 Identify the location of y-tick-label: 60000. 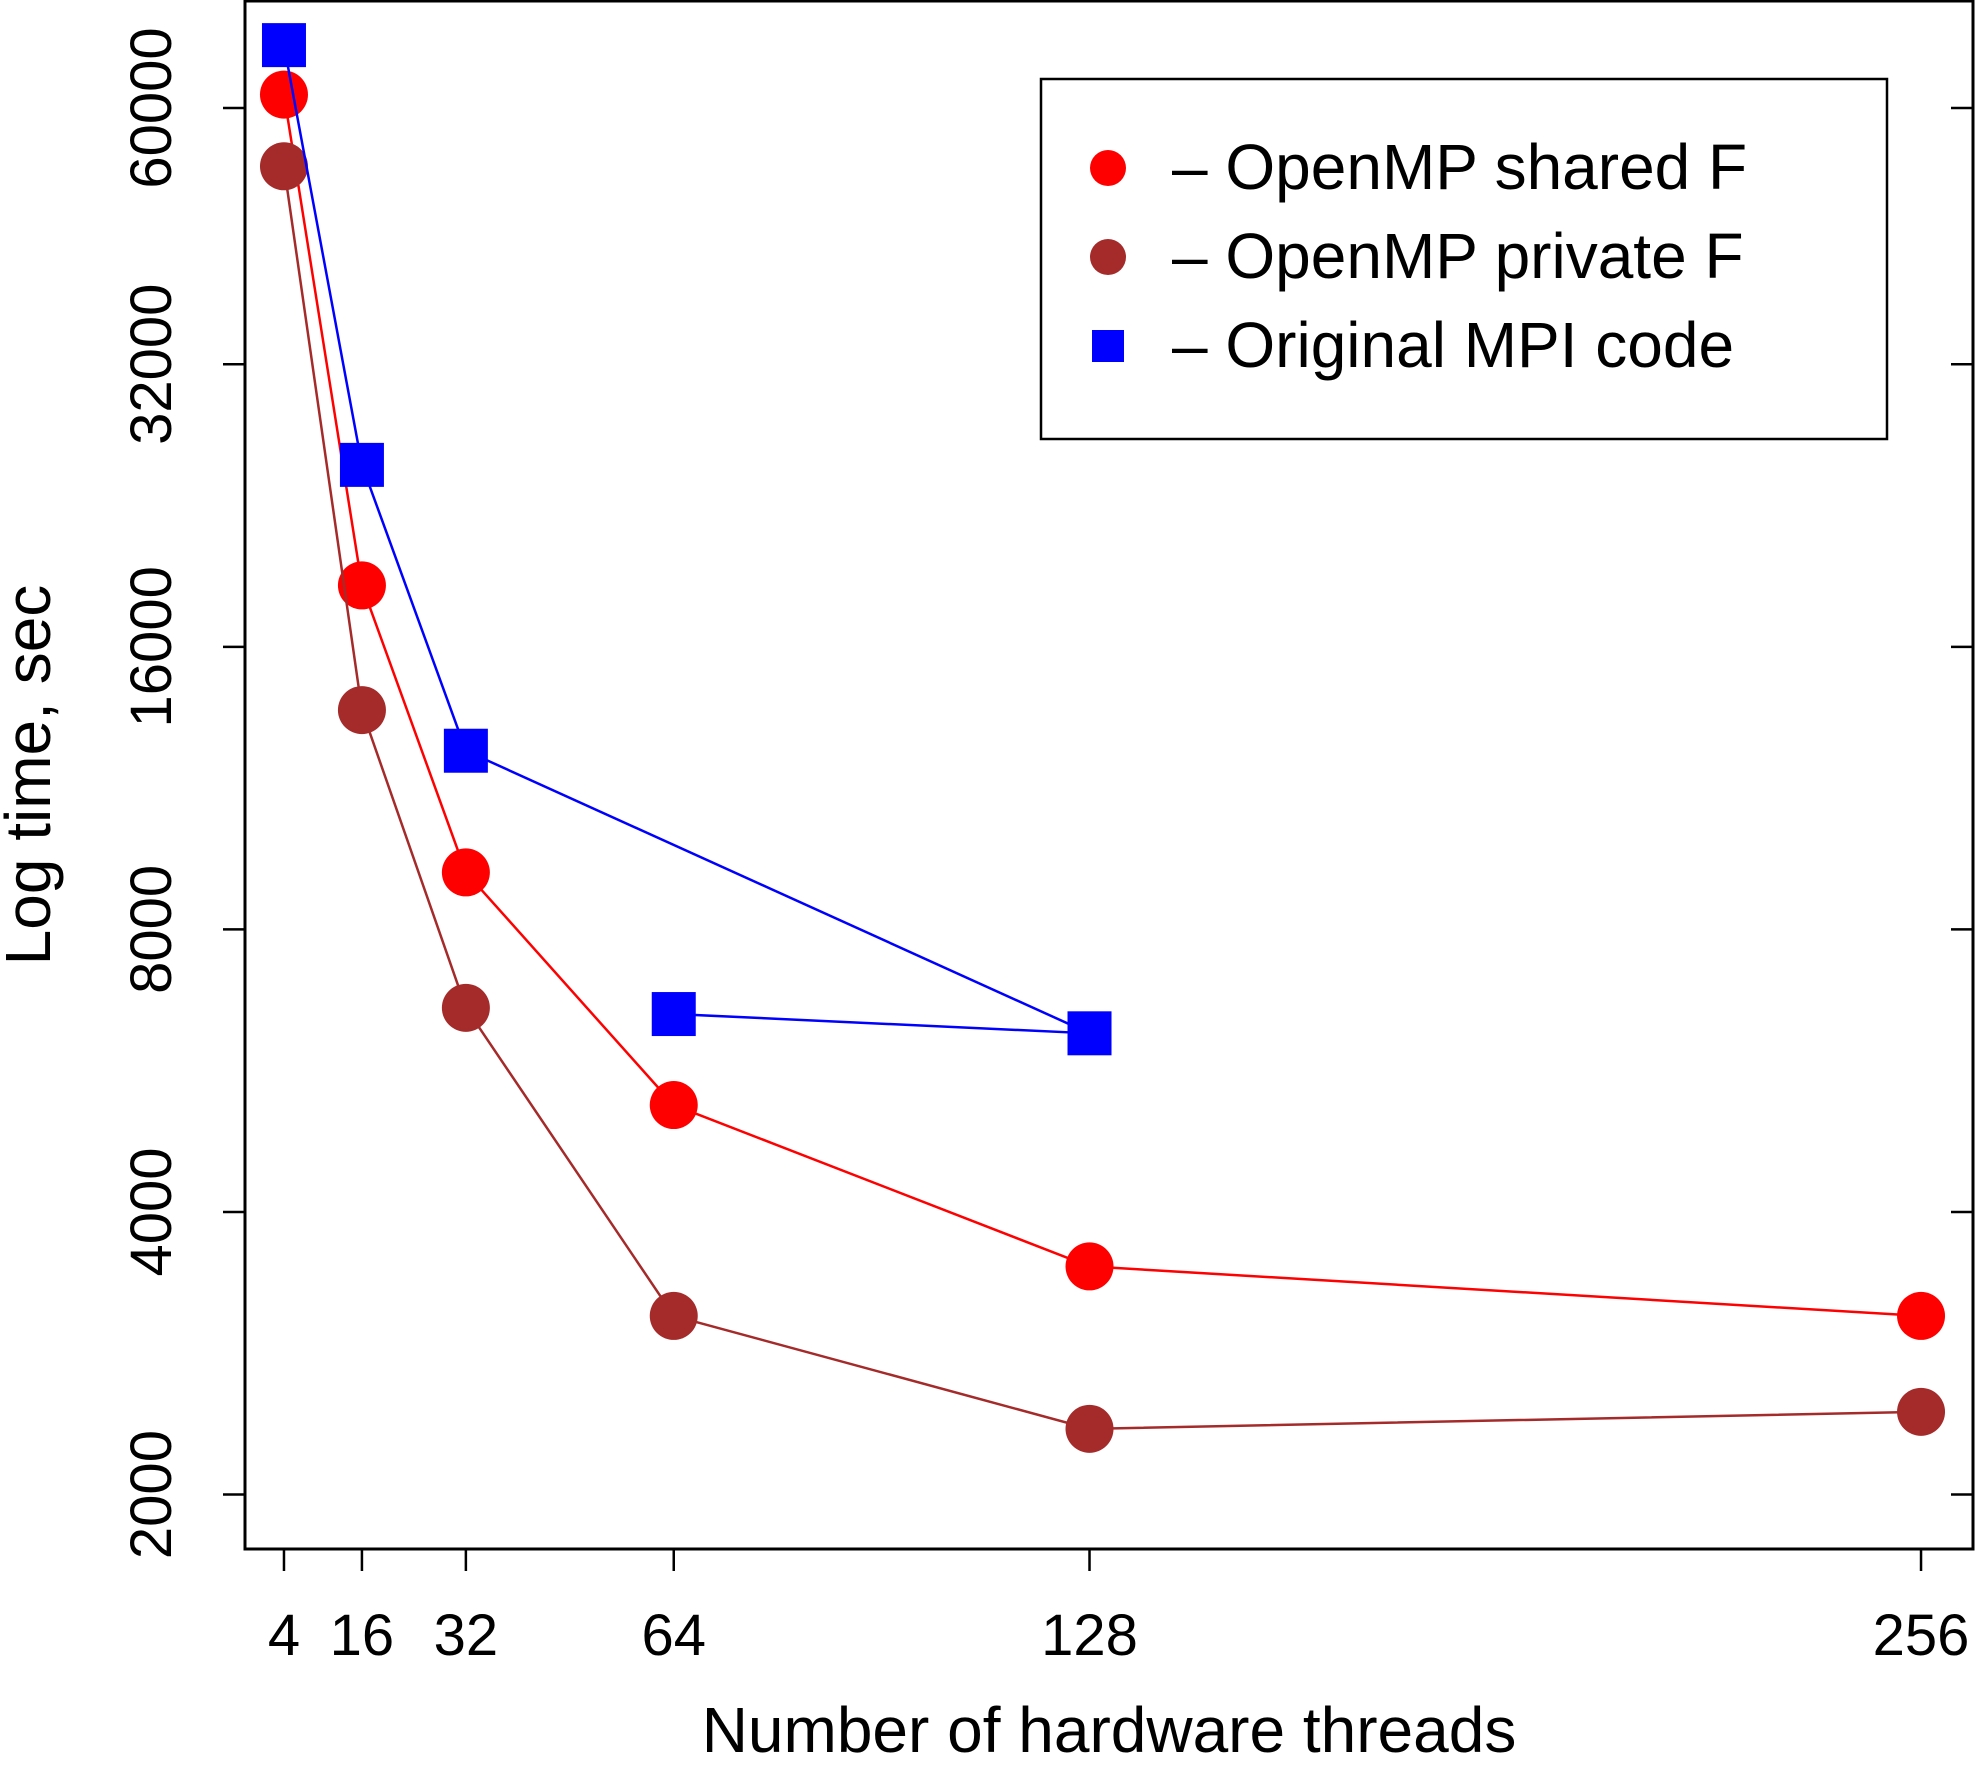
(151, 107).